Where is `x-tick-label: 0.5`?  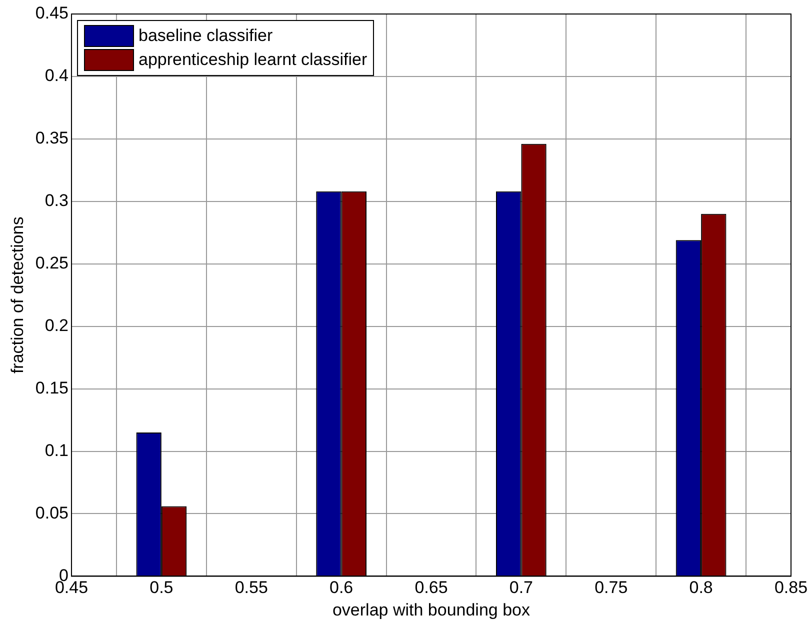
x-tick-label: 0.5 is located at coordinates (162, 588).